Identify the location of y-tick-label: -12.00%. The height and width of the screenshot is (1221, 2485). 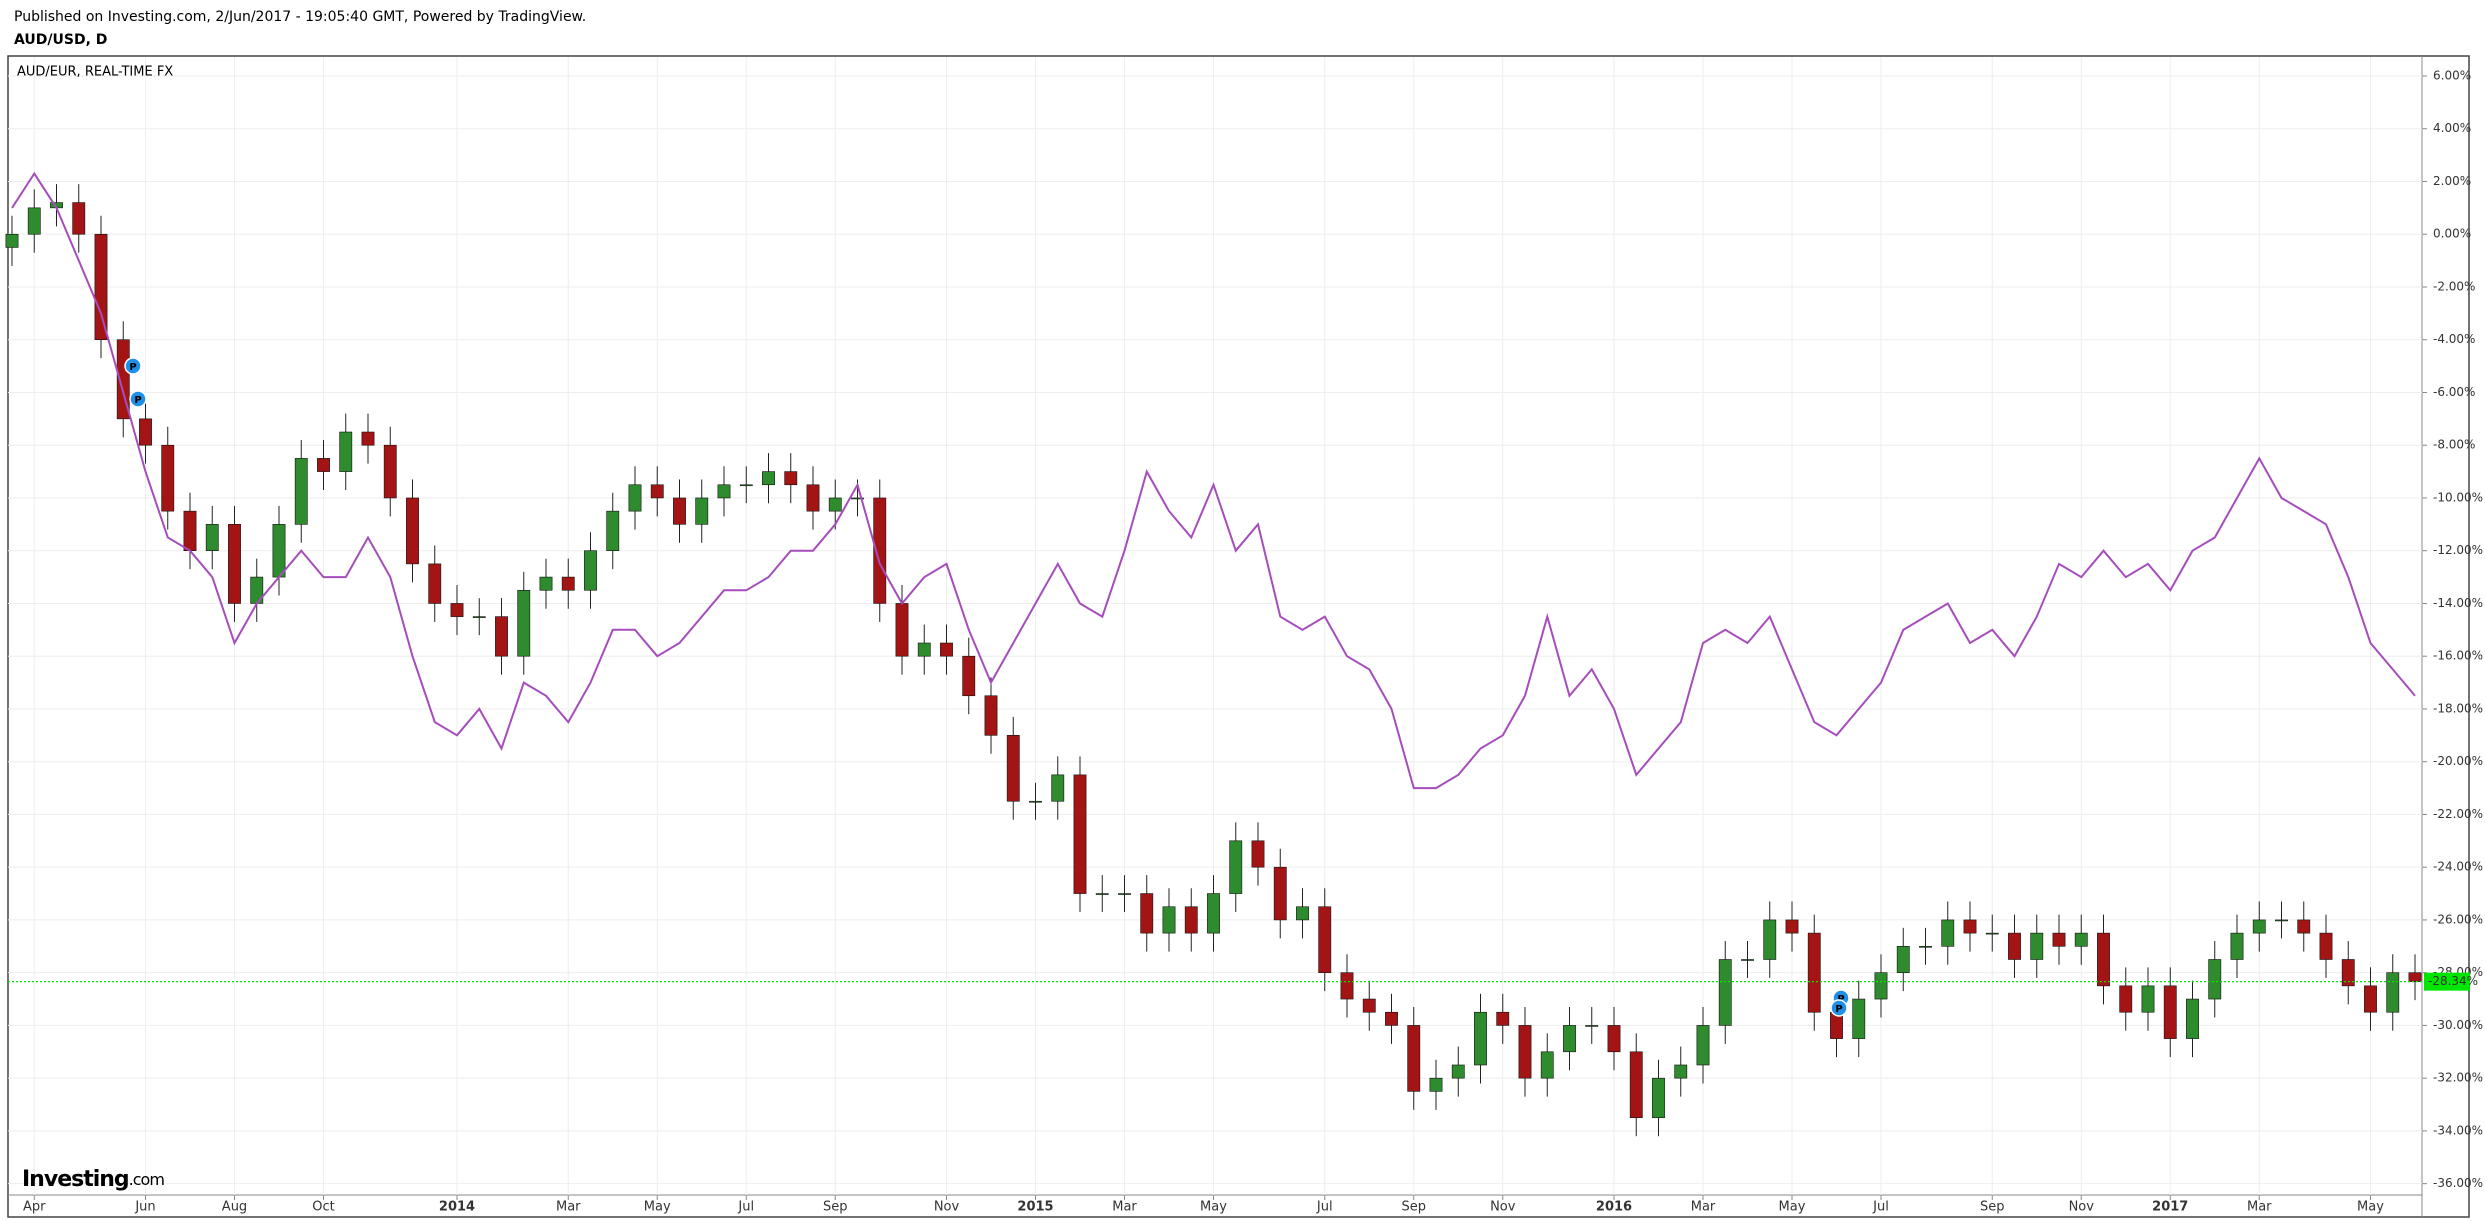
(2458, 550).